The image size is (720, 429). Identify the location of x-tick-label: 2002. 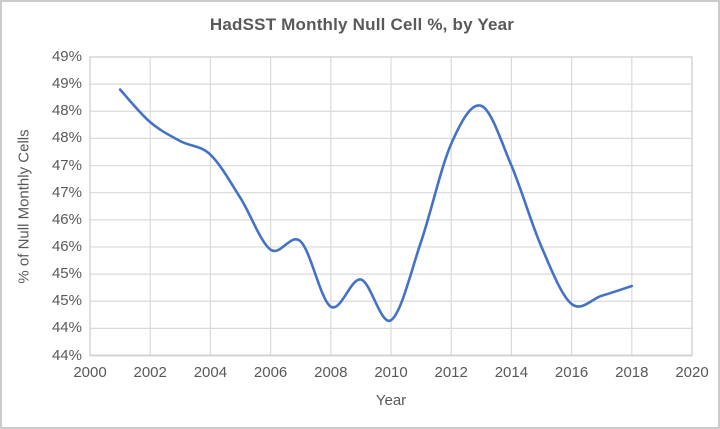
(150, 372).